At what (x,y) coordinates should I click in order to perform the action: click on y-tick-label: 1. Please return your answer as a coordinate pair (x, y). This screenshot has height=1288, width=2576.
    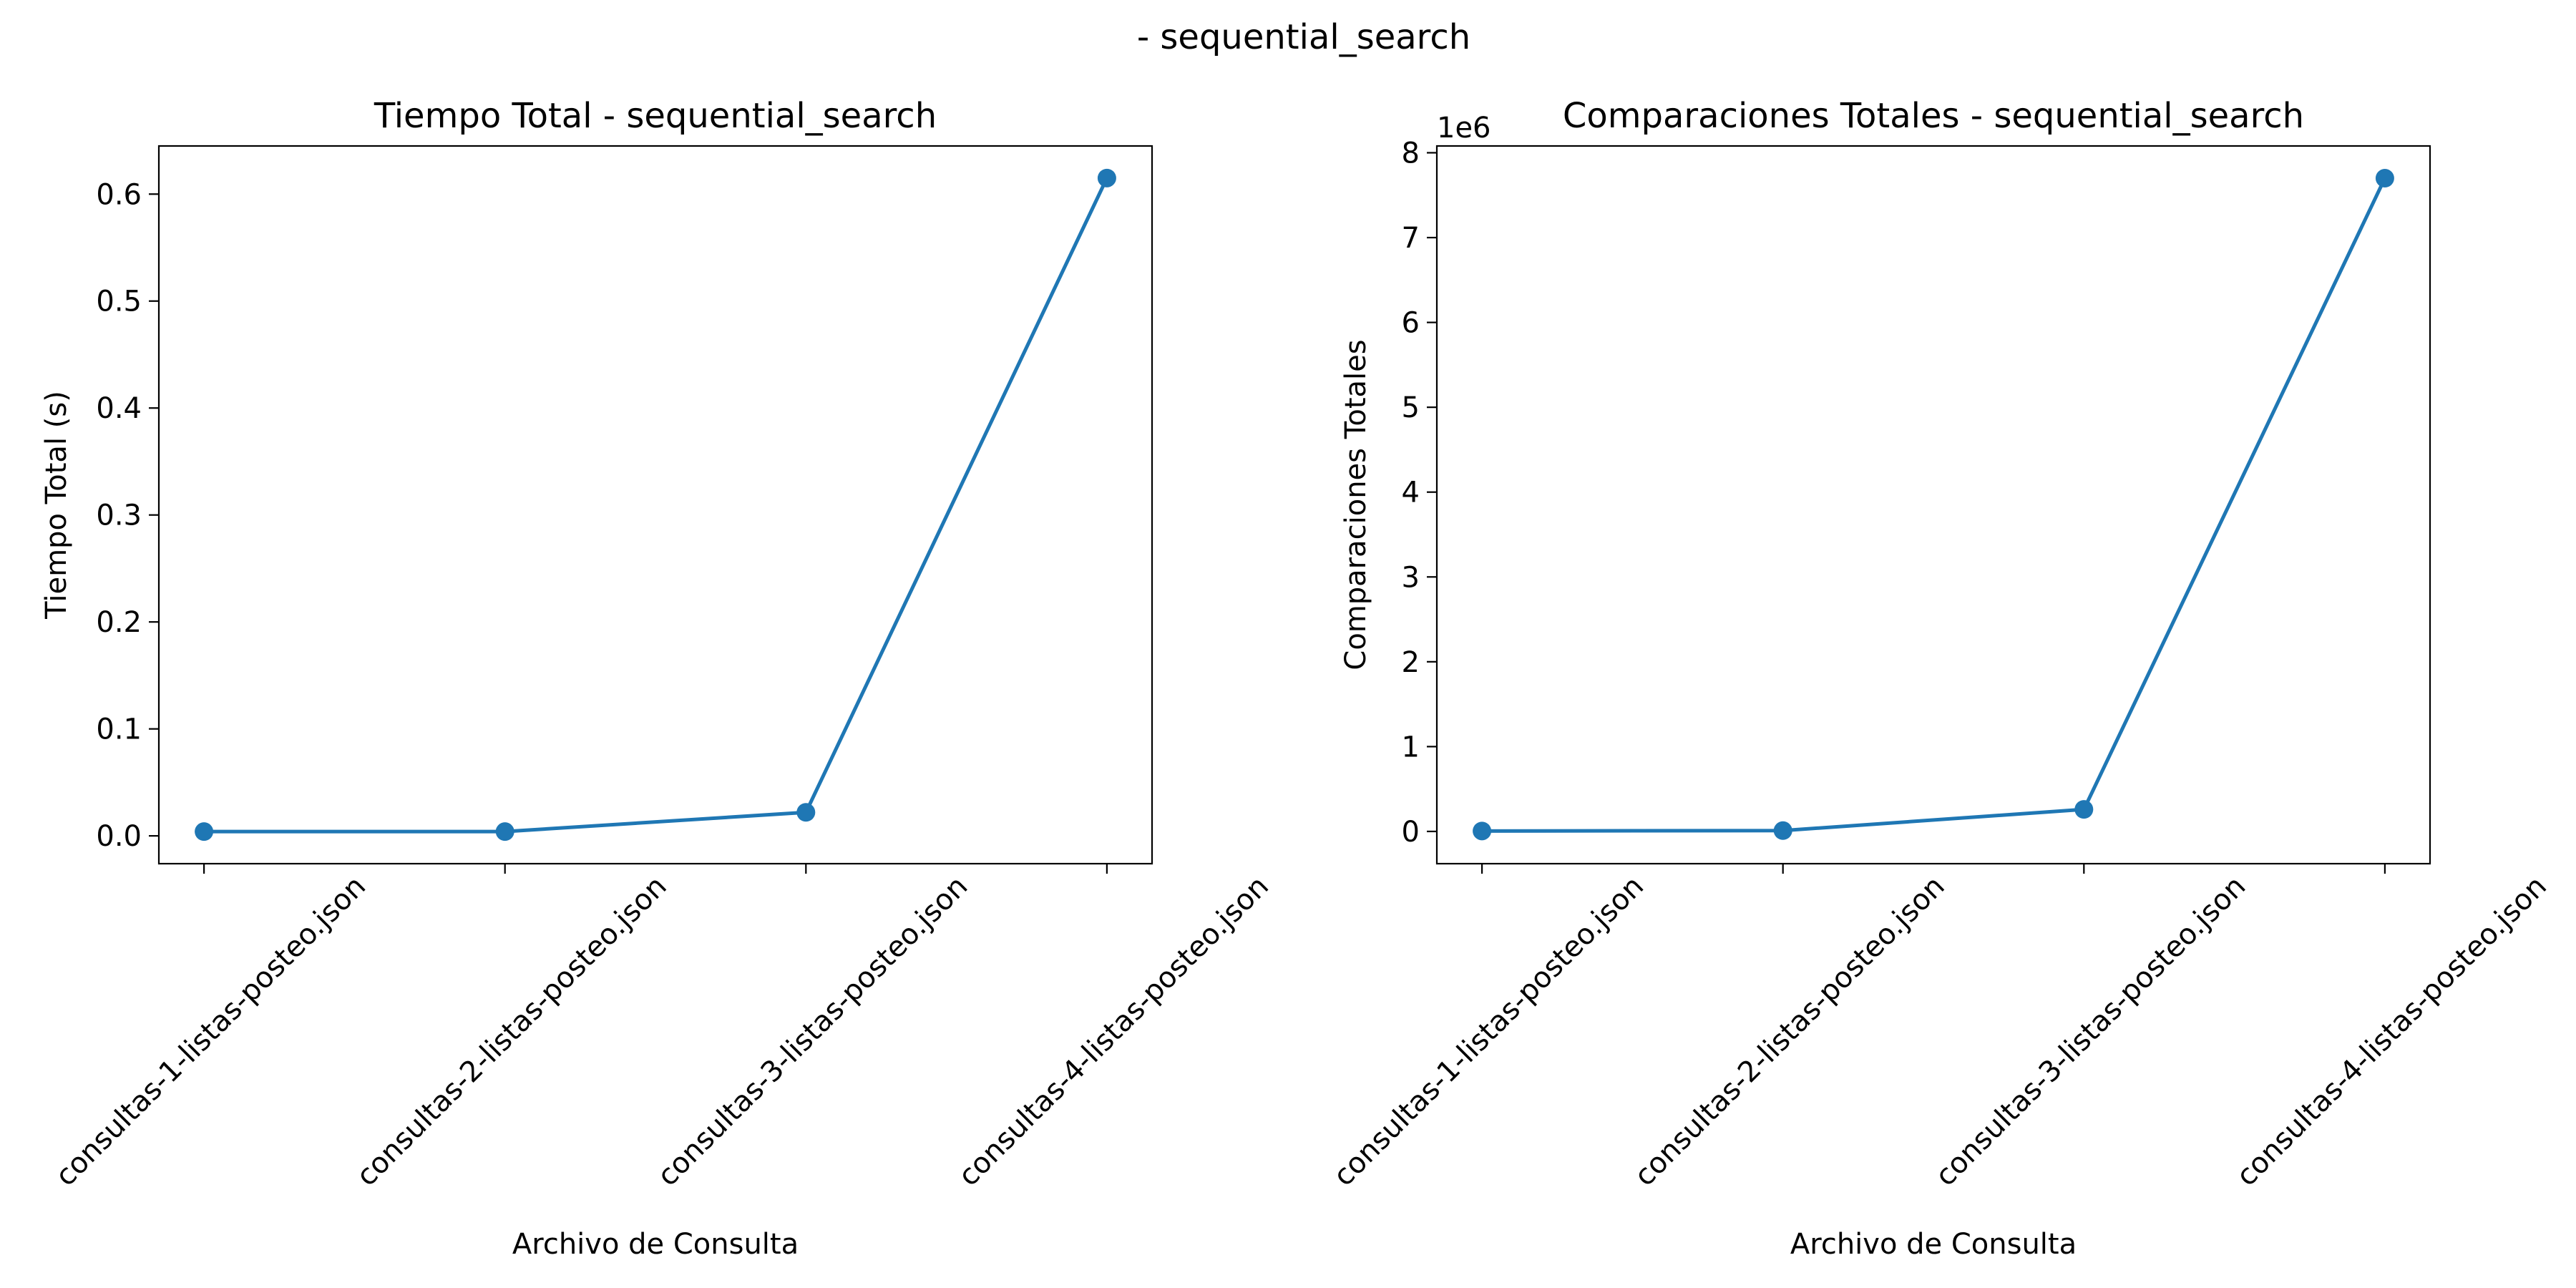
    Looking at the image, I should click on (1411, 747).